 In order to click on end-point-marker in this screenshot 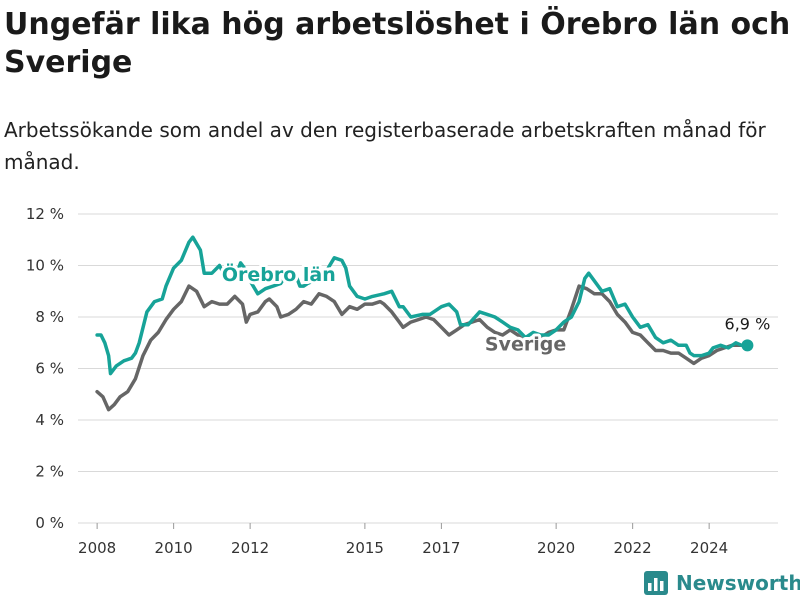, I will do `click(747, 345)`.